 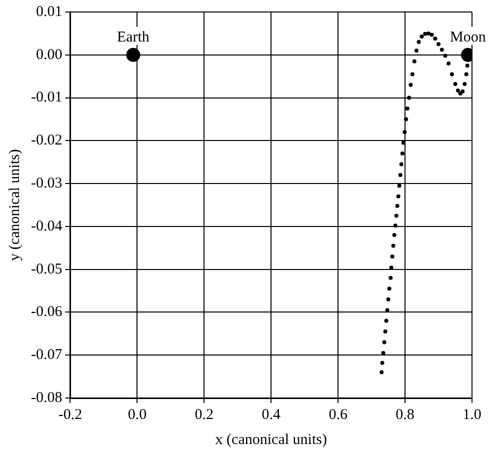 What do you see at coordinates (46, 183) in the screenshot?
I see `y-tick-label: -0.03` at bounding box center [46, 183].